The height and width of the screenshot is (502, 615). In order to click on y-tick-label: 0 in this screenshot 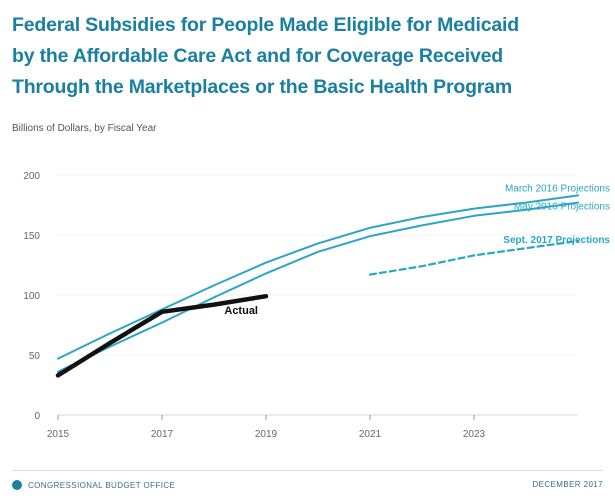, I will do `click(37, 416)`.